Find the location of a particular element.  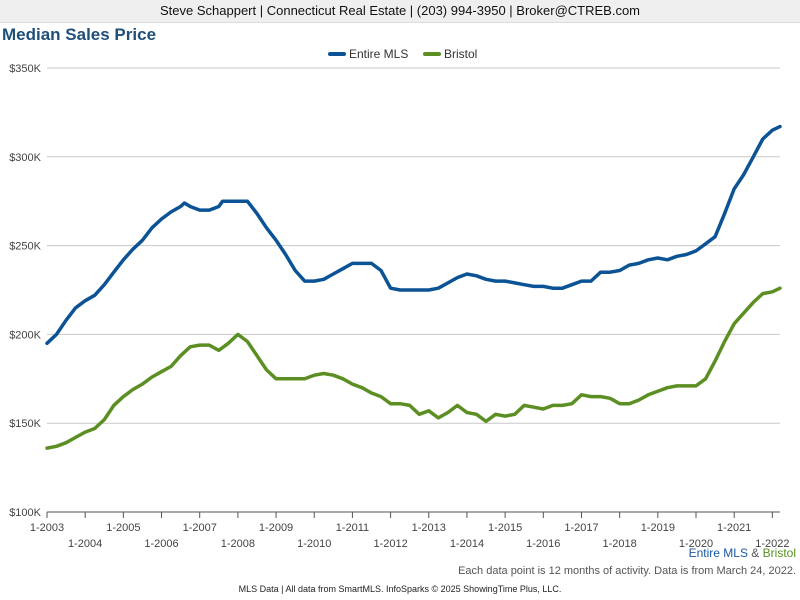

caption-ampersand: & is located at coordinates (755, 553).